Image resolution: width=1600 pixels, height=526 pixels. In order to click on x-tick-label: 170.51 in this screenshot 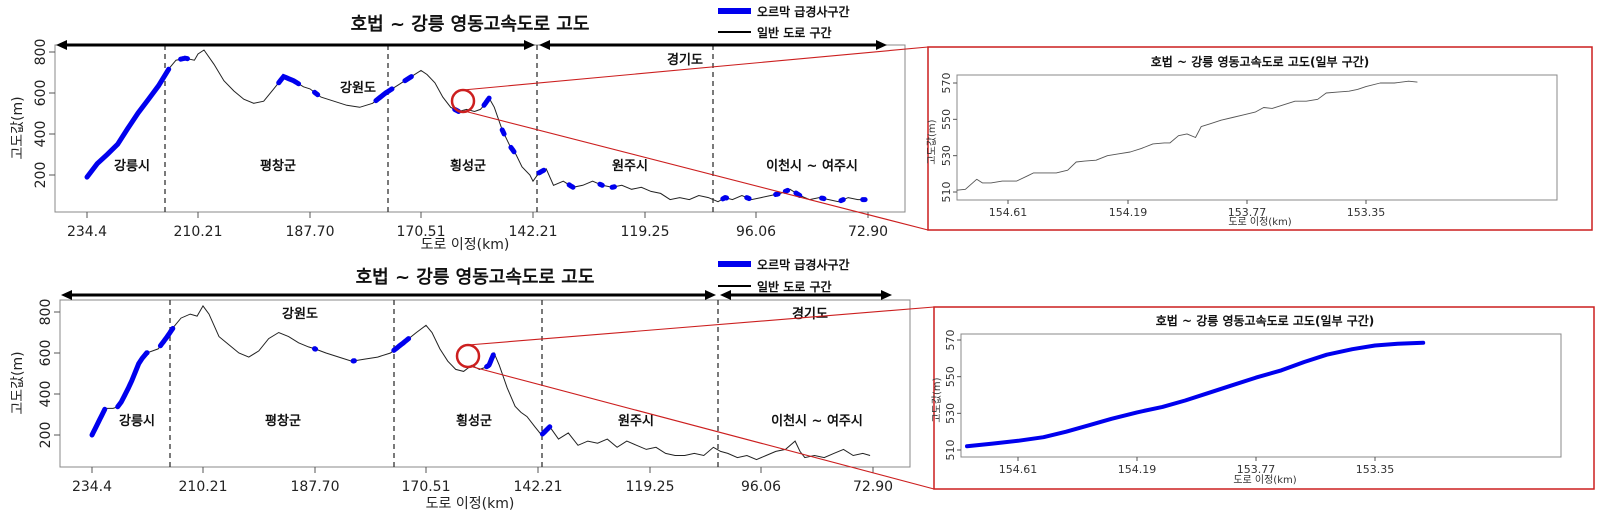, I will do `click(421, 232)`.